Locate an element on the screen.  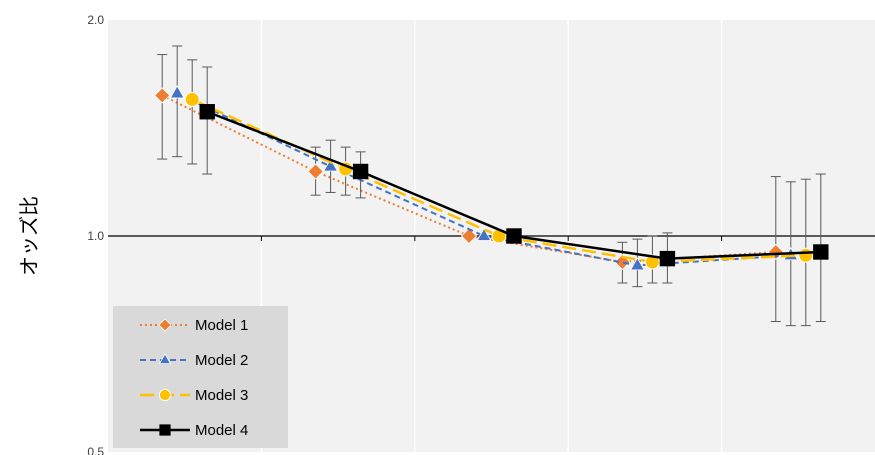
legend-box is located at coordinates (200, 377).